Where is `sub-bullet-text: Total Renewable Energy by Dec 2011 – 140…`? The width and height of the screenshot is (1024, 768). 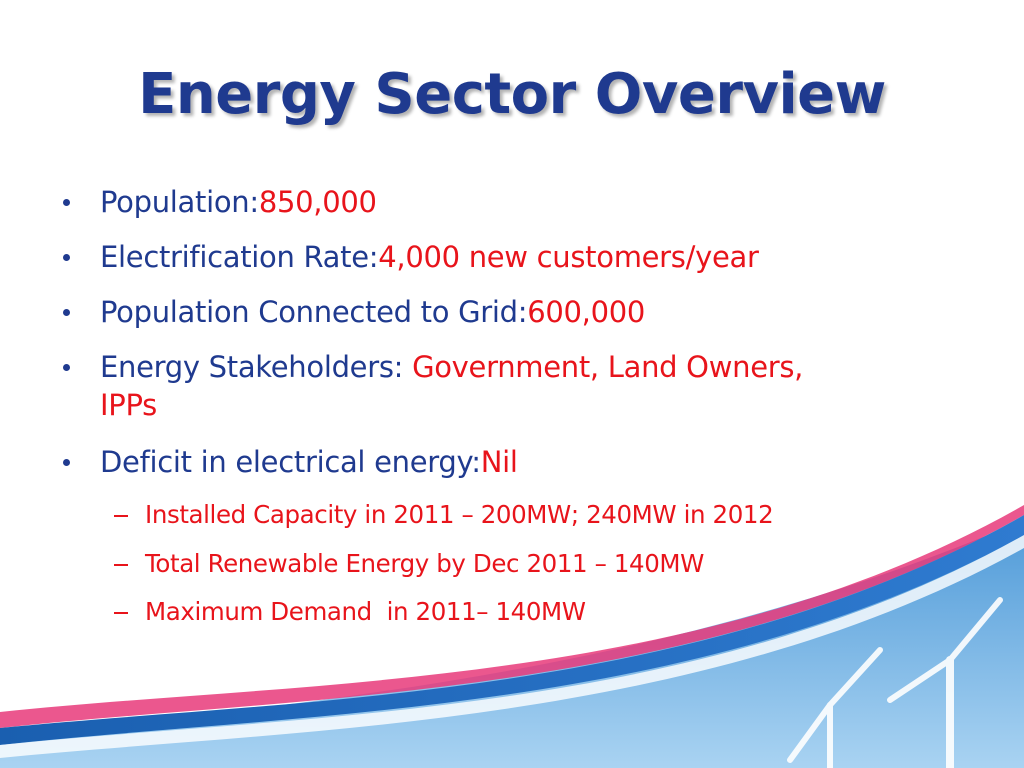 sub-bullet-text: Total Renewable Energy by Dec 2011 – 140… is located at coordinates (424, 563).